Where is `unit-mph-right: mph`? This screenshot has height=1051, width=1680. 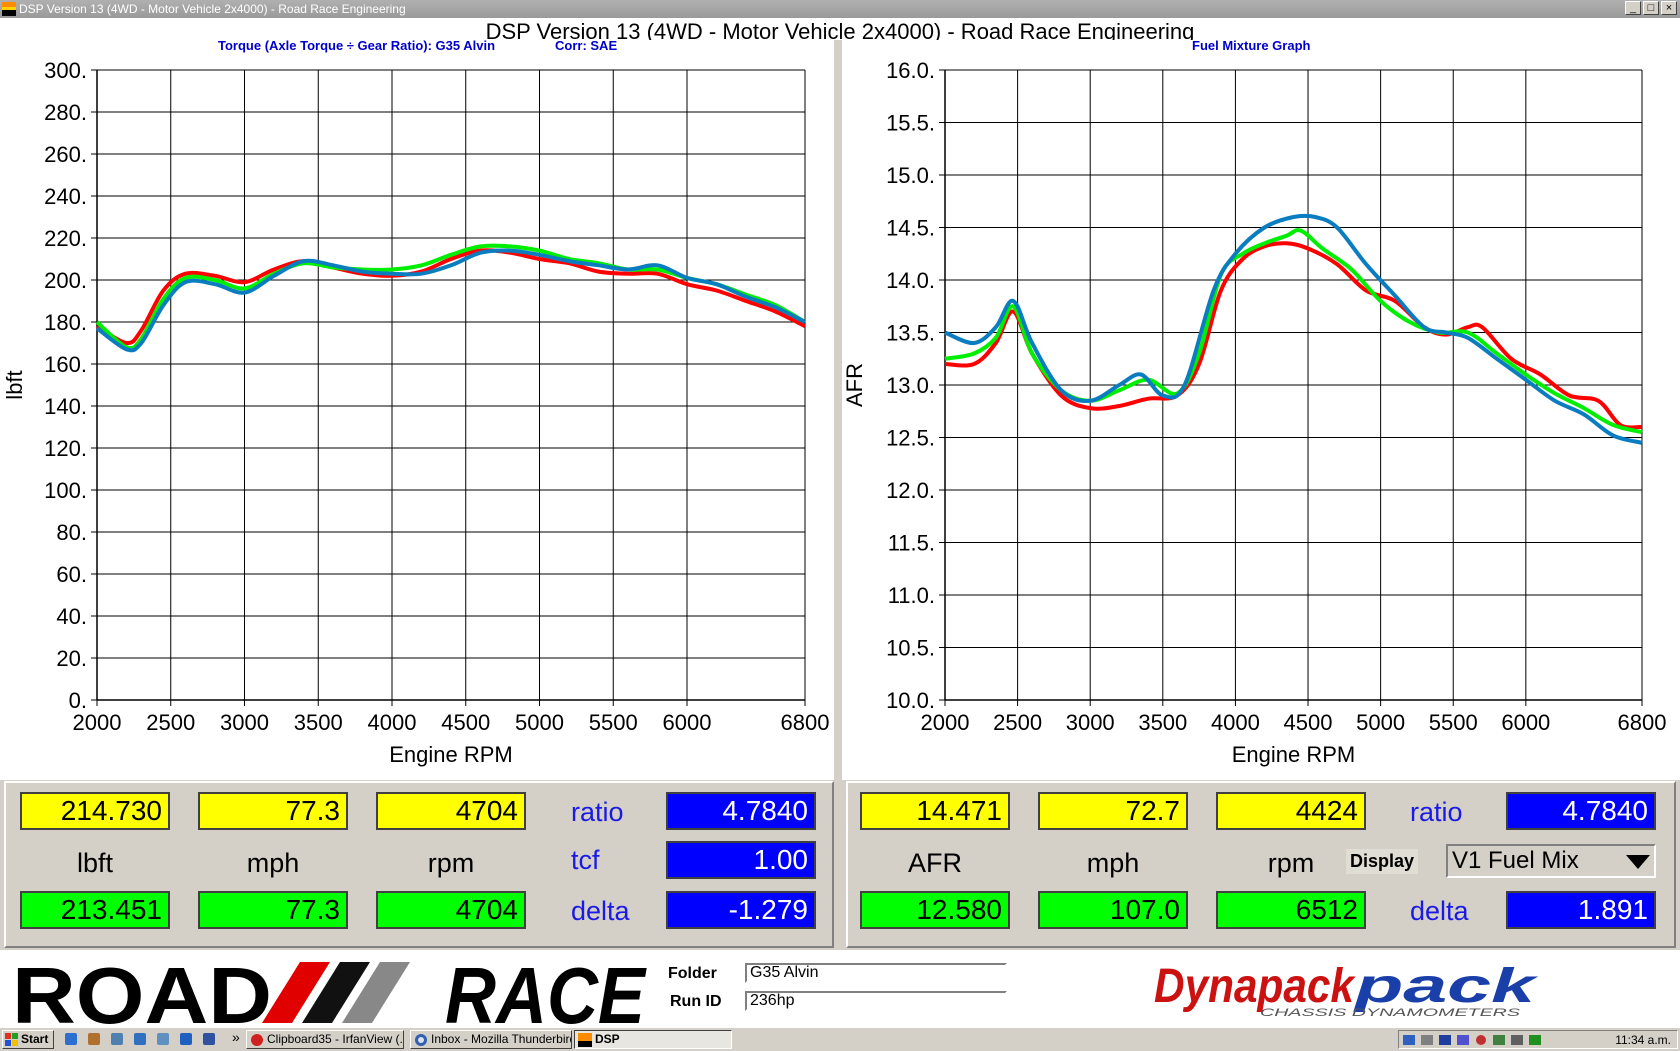 unit-mph-right: mph is located at coordinates (1113, 863).